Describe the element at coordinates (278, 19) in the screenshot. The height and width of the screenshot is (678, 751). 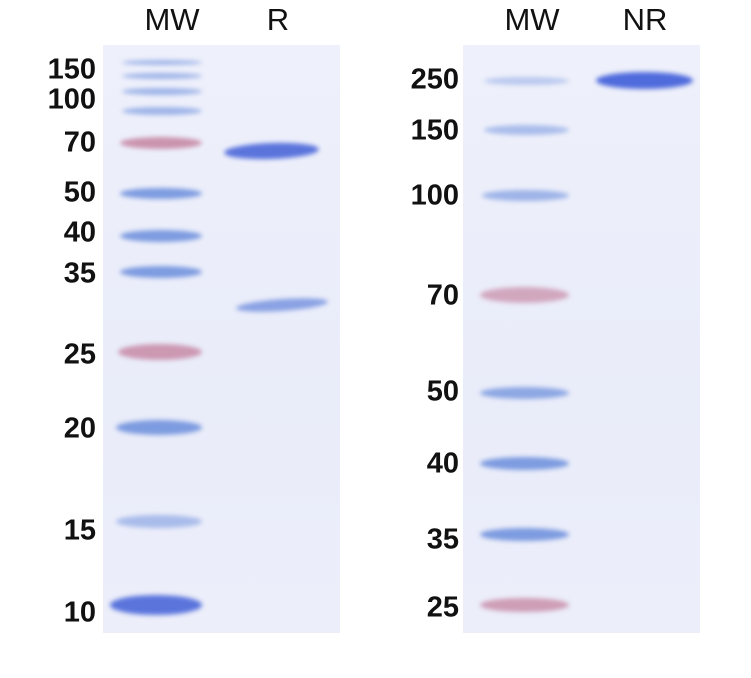
I see `lane-header-r: R` at that location.